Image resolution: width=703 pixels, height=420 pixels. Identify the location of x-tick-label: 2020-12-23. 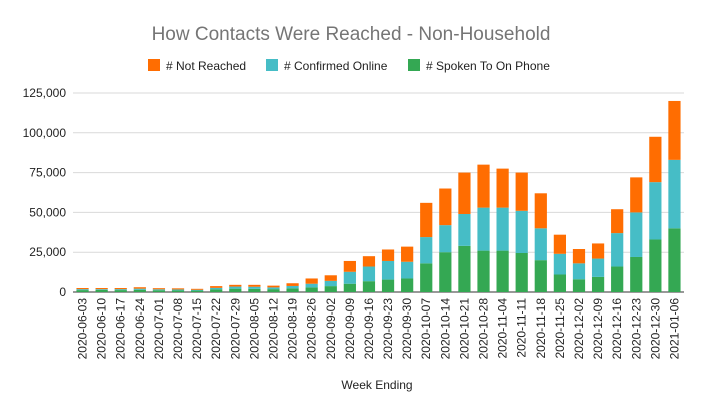
(636, 329).